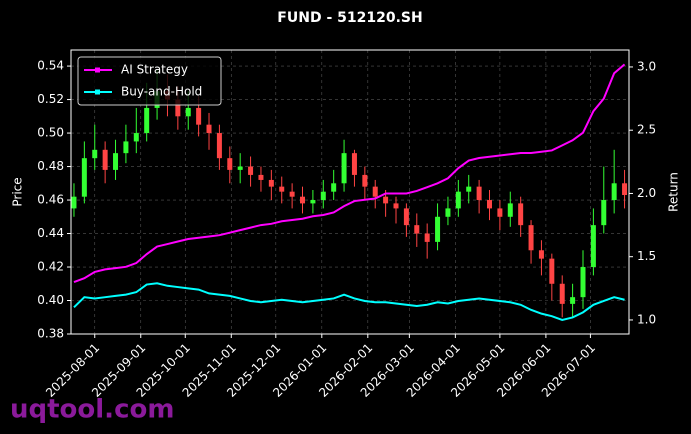 Image resolution: width=691 pixels, height=434 pixels. I want to click on y-tick-label: 0.44, so click(50, 233).